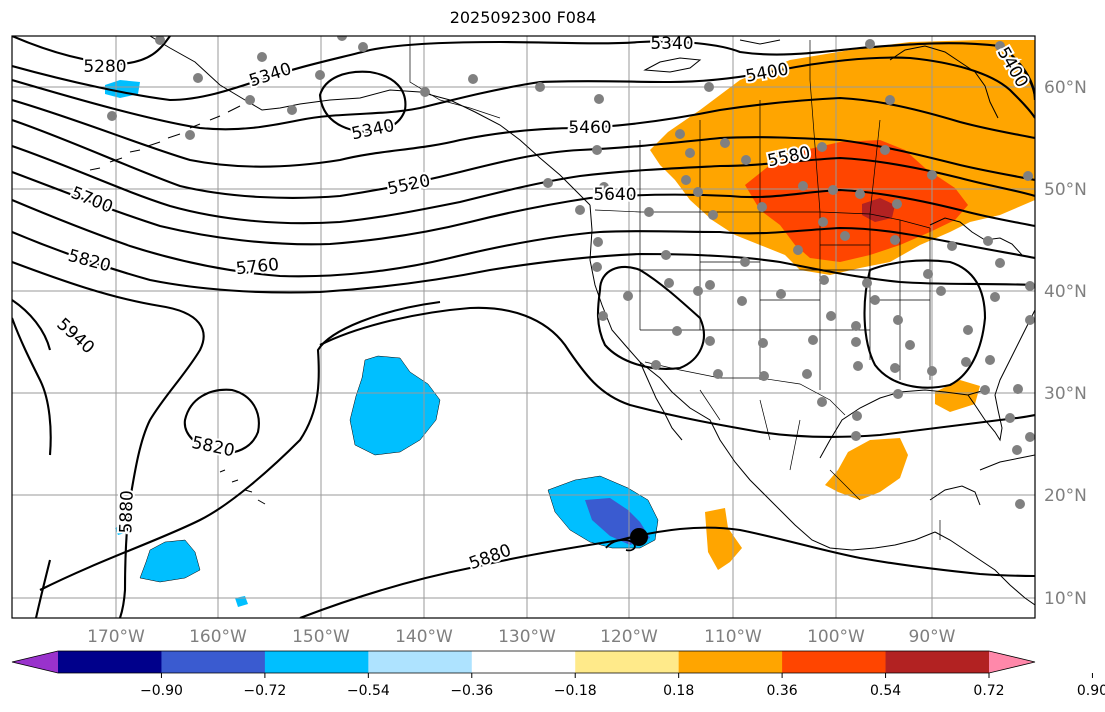  I want to click on cuba-coast, so click(1007, 462).